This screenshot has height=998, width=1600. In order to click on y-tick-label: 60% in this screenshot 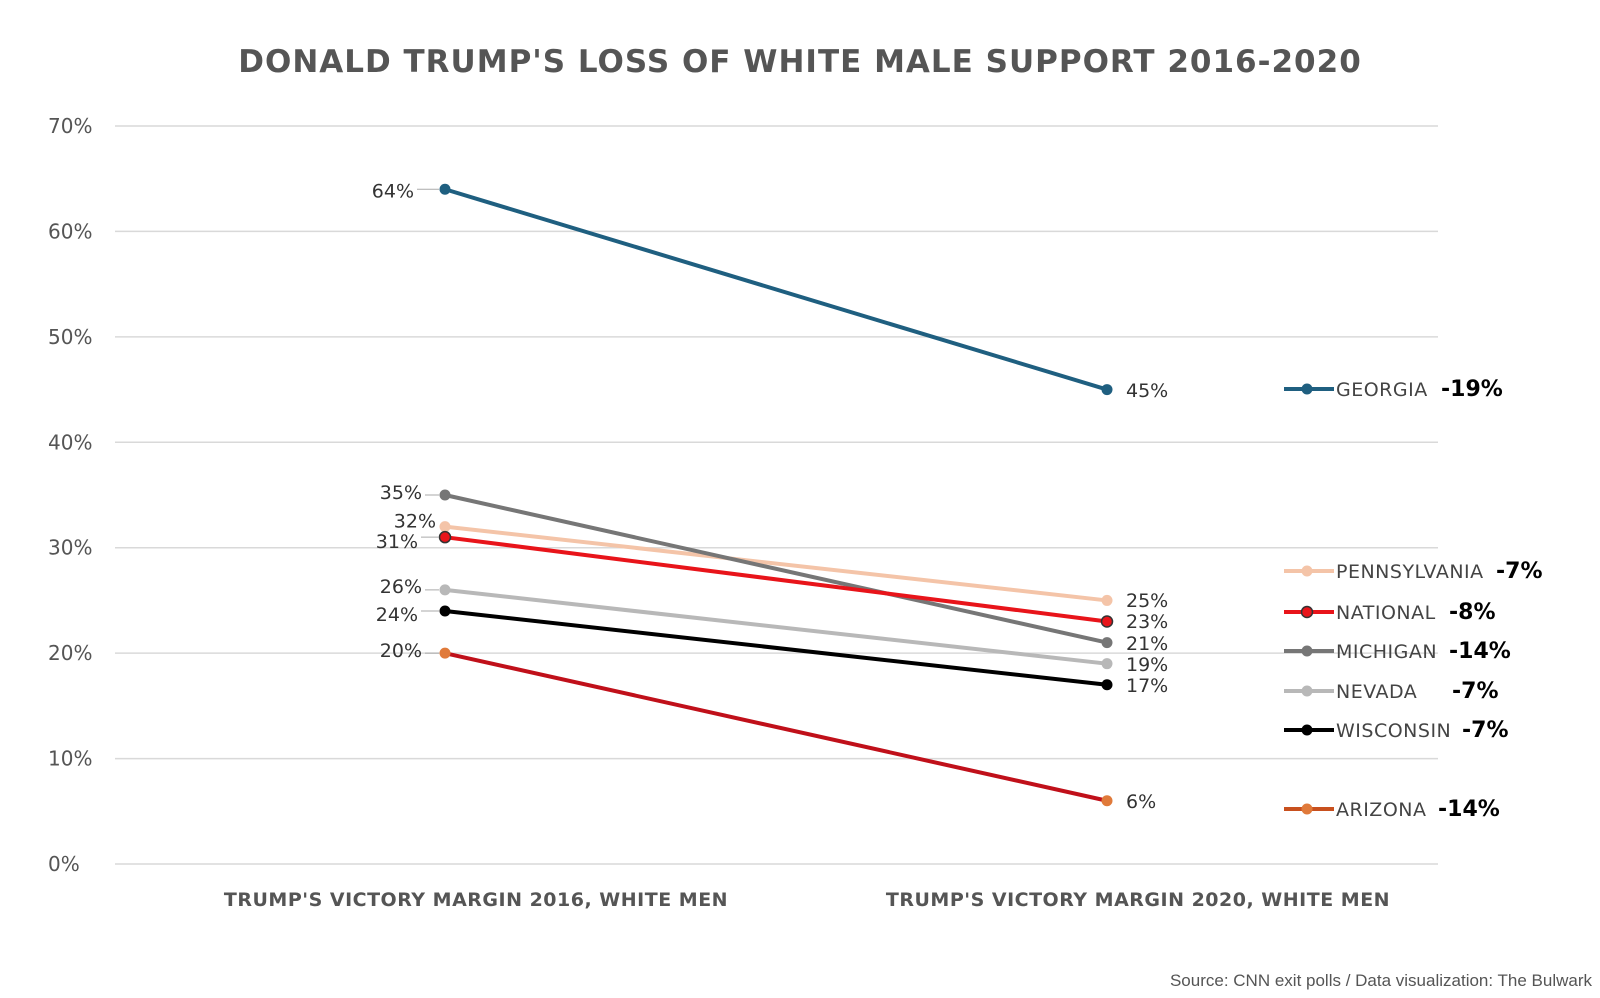, I will do `click(70, 231)`.